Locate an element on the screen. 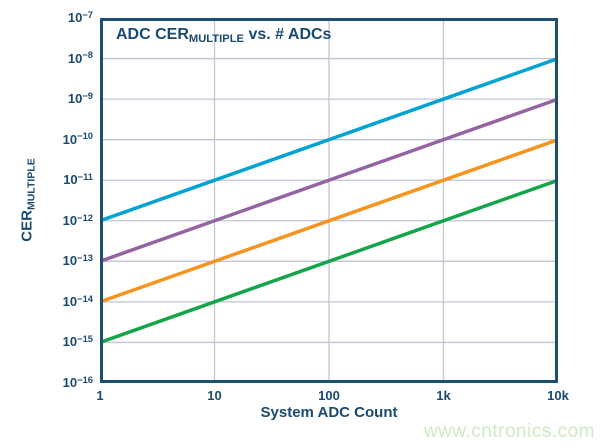 This screenshot has width=600, height=448. y-tick-label: 10⁻⁸ is located at coordinates (80, 58).